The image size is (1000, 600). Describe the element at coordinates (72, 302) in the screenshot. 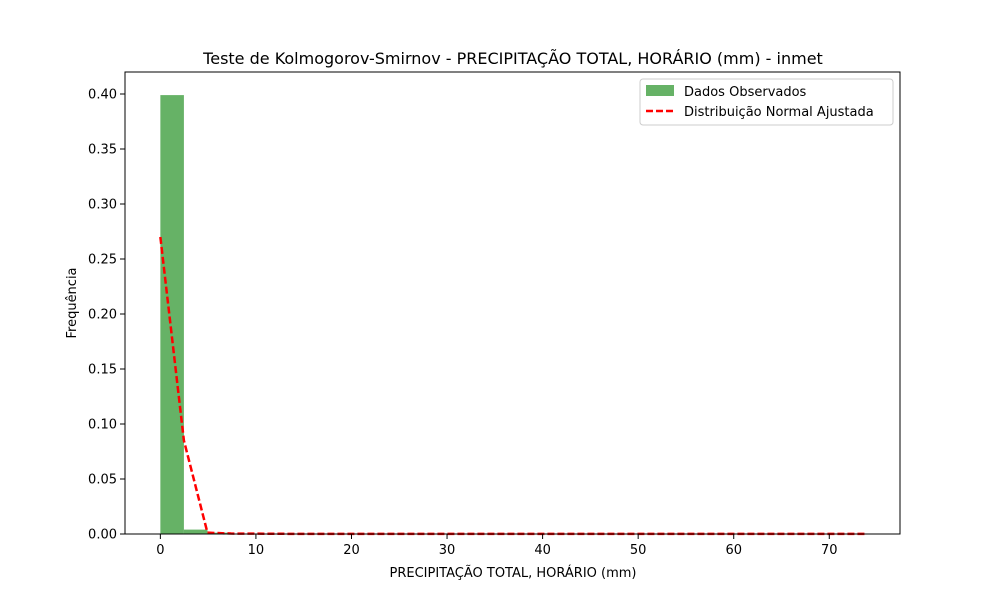

I see `y-axis-label: Frequência` at that location.